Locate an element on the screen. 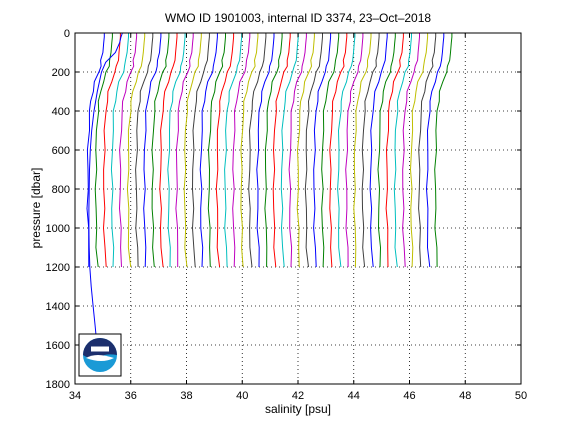 Image resolution: width=576 pixels, height=432 pixels. x-tick-label: 42 is located at coordinates (298, 396).